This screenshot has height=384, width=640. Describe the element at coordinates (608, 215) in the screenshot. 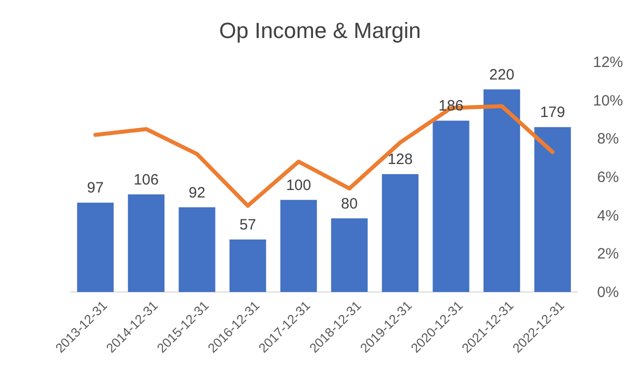

I see `y2-tick-label: 4%` at that location.